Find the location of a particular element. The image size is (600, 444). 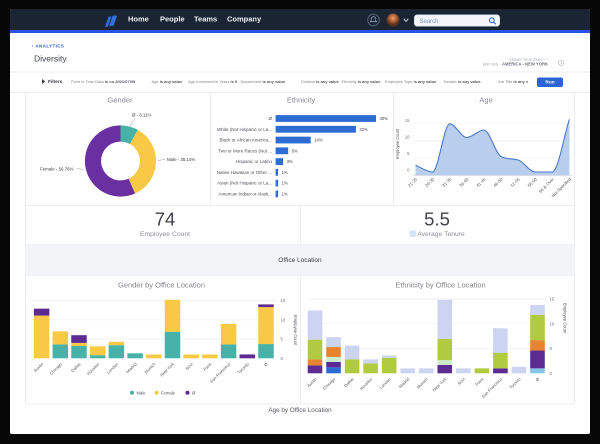

svg-text: 51-55 is located at coordinates (515, 182).